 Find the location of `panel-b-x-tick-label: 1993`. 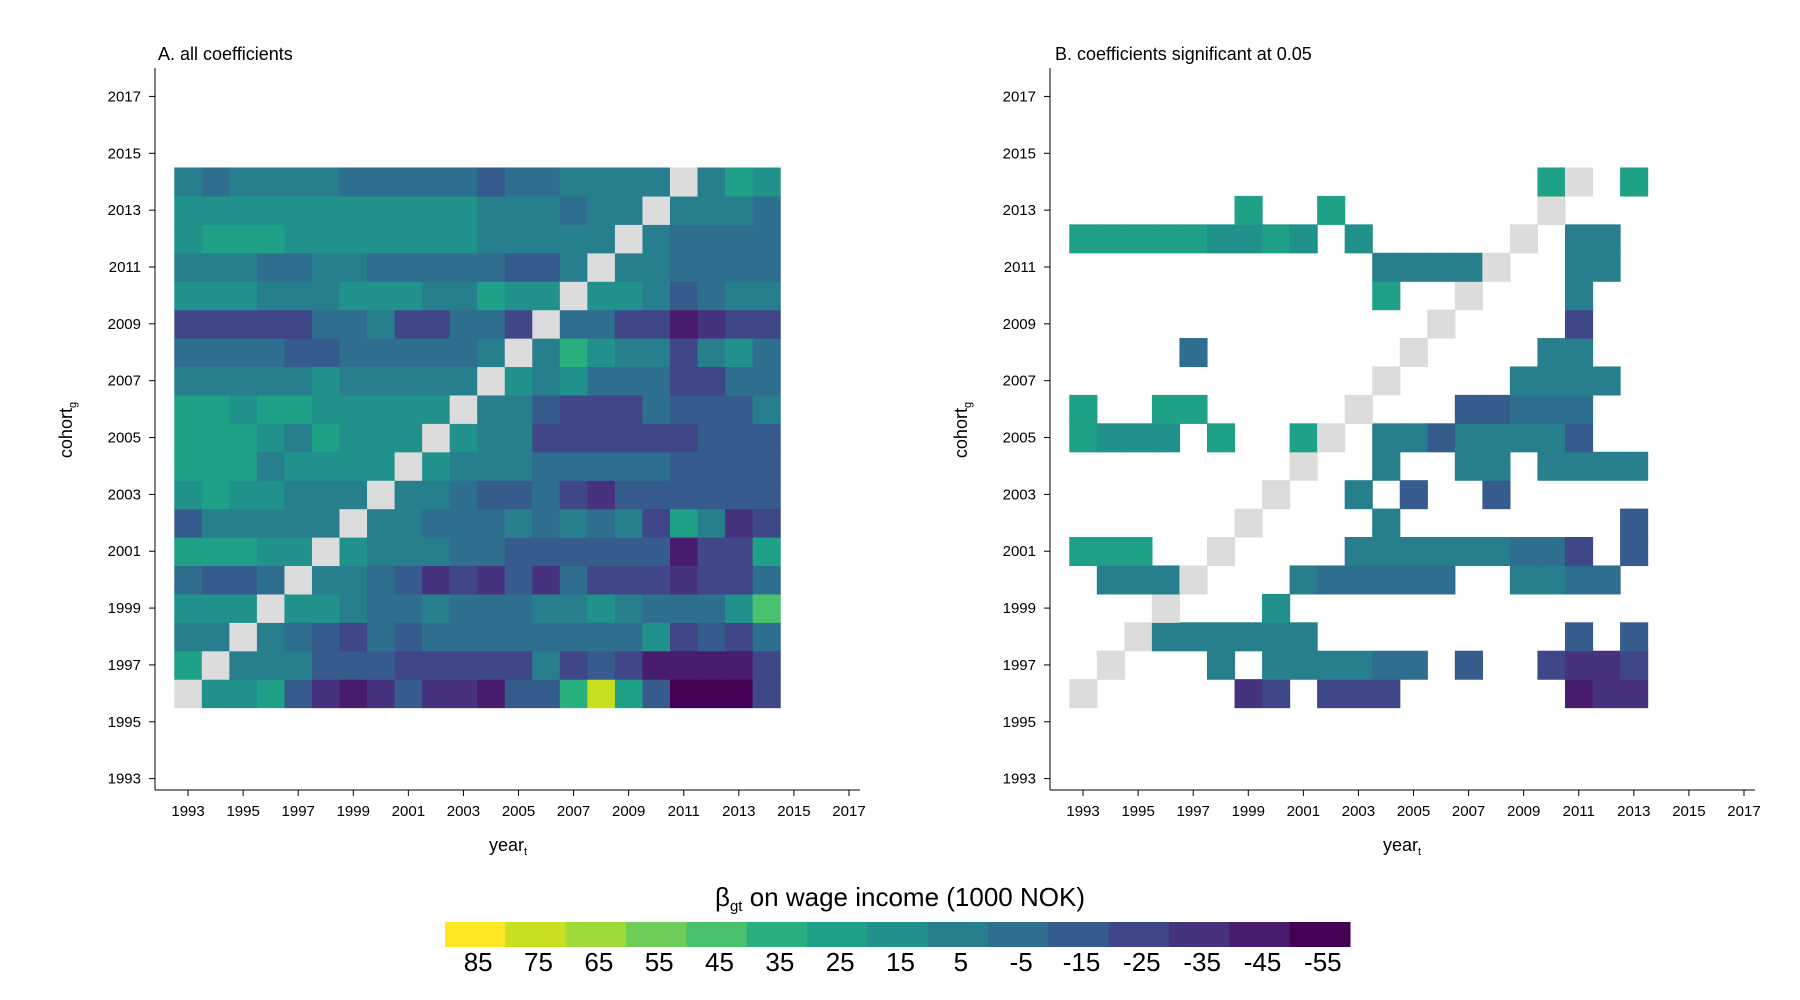

panel-b-x-tick-label: 1993 is located at coordinates (1082, 811).